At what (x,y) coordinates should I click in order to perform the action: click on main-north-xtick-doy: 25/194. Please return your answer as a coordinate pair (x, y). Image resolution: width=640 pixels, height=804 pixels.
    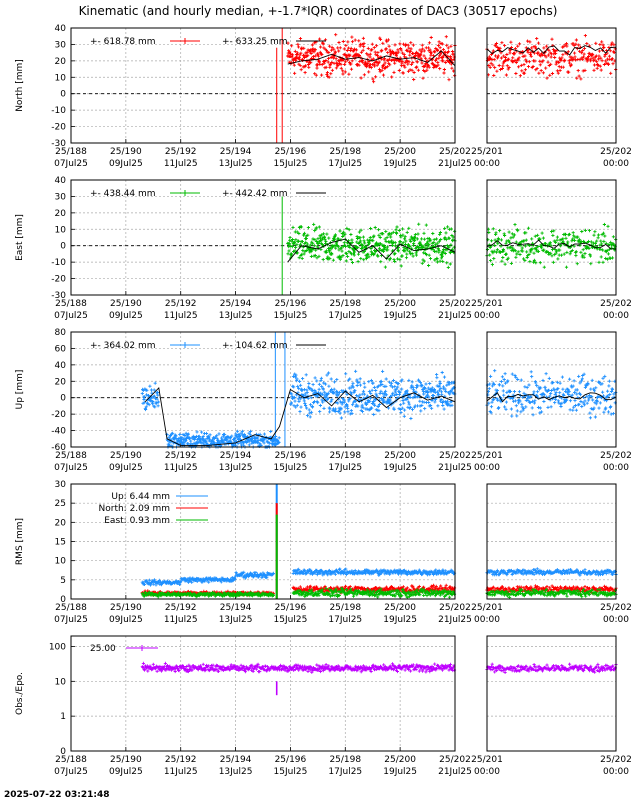
    Looking at the image, I should click on (236, 152).